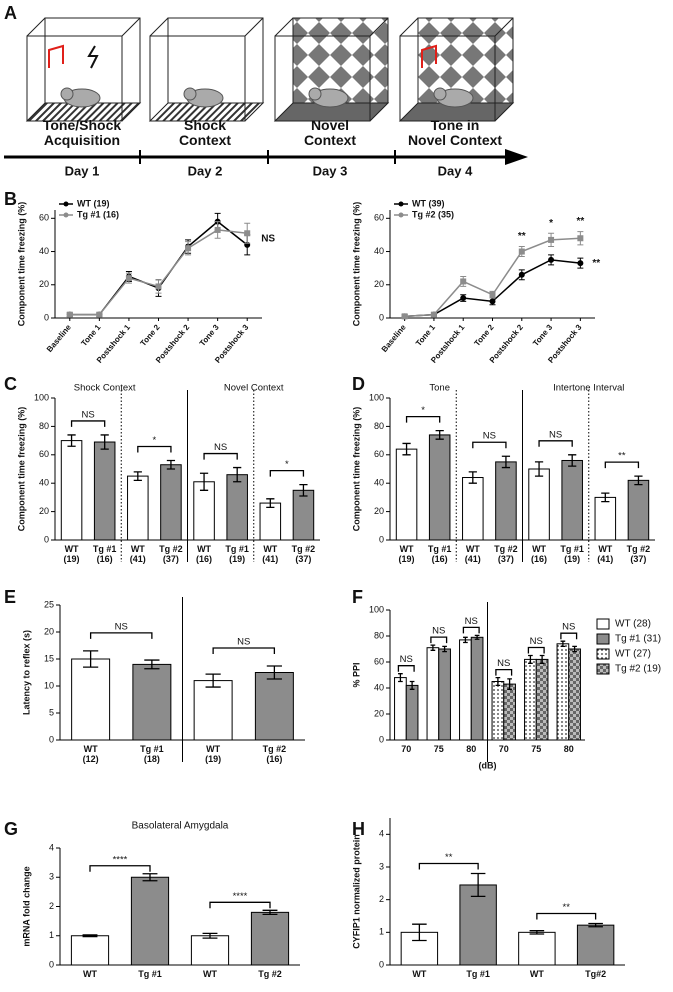 The image size is (673, 992). Describe the element at coordinates (98, 214) in the screenshot. I see `legend-label: Tg #1 (16)` at that location.